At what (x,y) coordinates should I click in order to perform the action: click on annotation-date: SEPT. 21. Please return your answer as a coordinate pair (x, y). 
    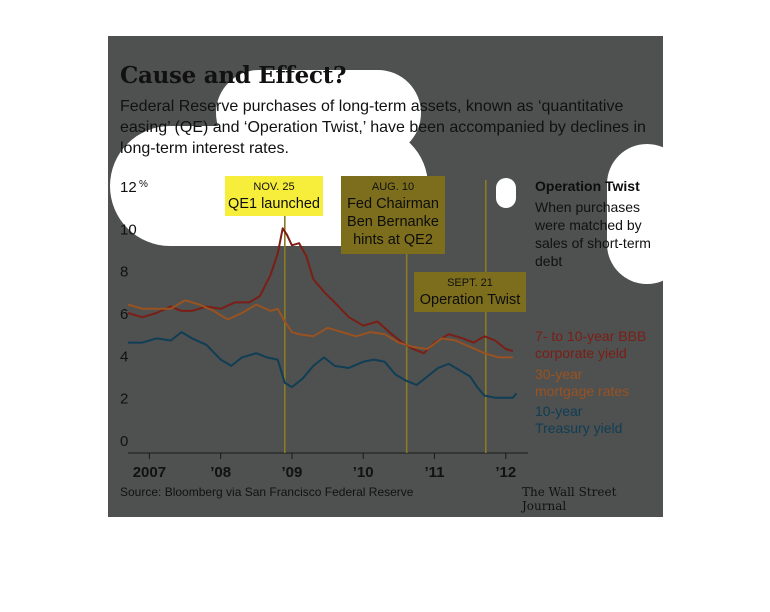
    Looking at the image, I should click on (470, 283).